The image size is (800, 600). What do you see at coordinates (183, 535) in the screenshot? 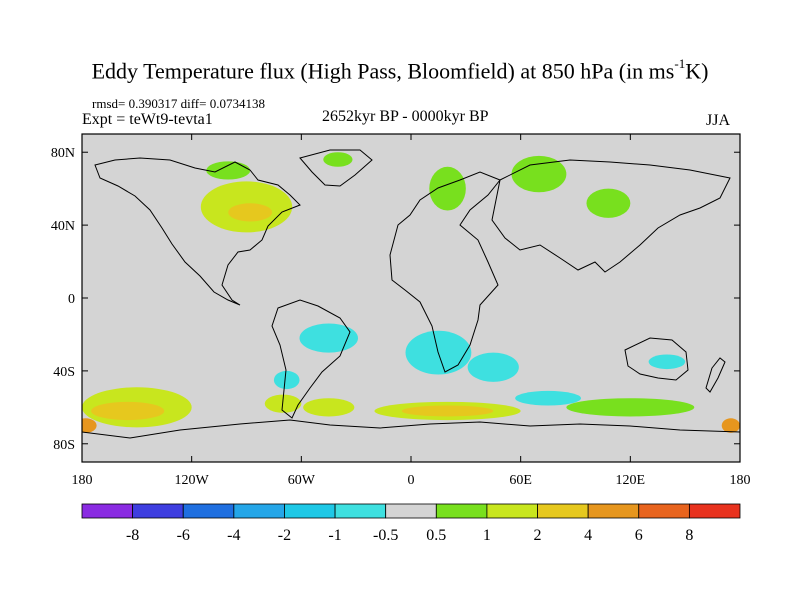
I see `colorbar-label: -6` at bounding box center [183, 535].